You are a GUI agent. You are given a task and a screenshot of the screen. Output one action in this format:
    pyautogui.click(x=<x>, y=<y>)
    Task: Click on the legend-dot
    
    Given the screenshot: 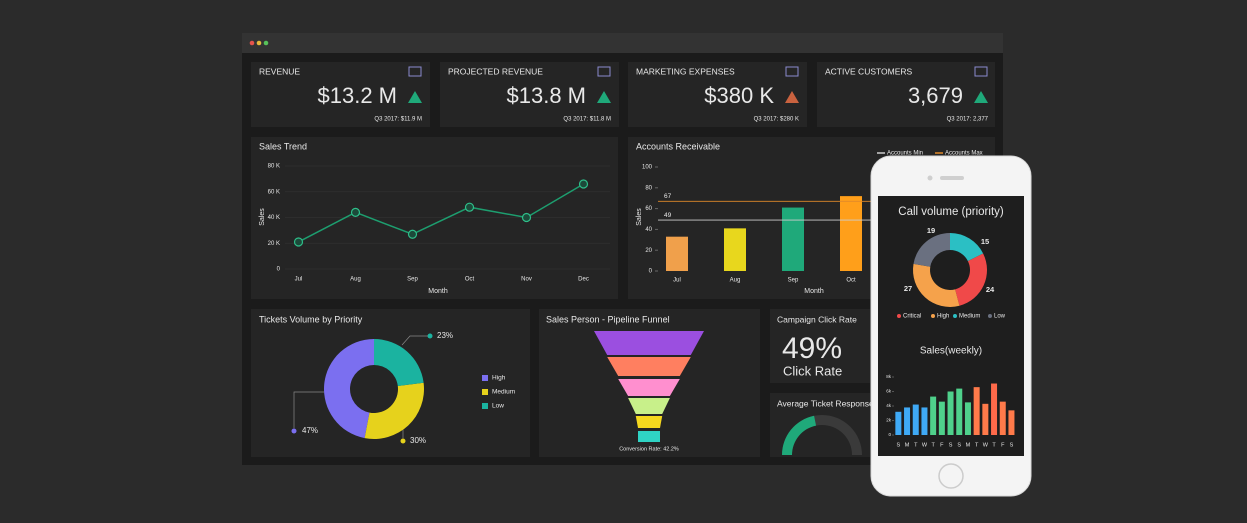 What is the action you would take?
    pyautogui.click(x=933, y=316)
    